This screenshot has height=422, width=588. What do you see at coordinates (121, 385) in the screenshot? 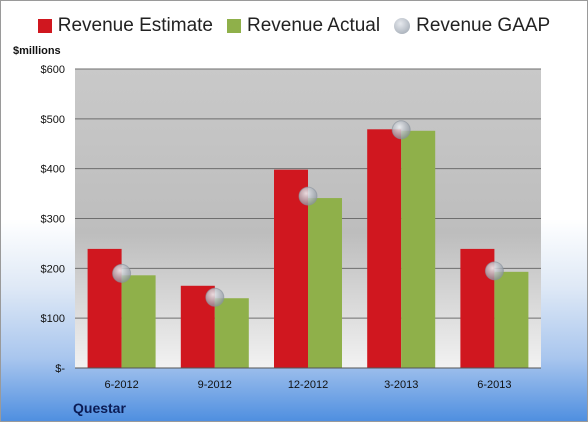
I see `x-tick-label: 6-2012` at bounding box center [121, 385].